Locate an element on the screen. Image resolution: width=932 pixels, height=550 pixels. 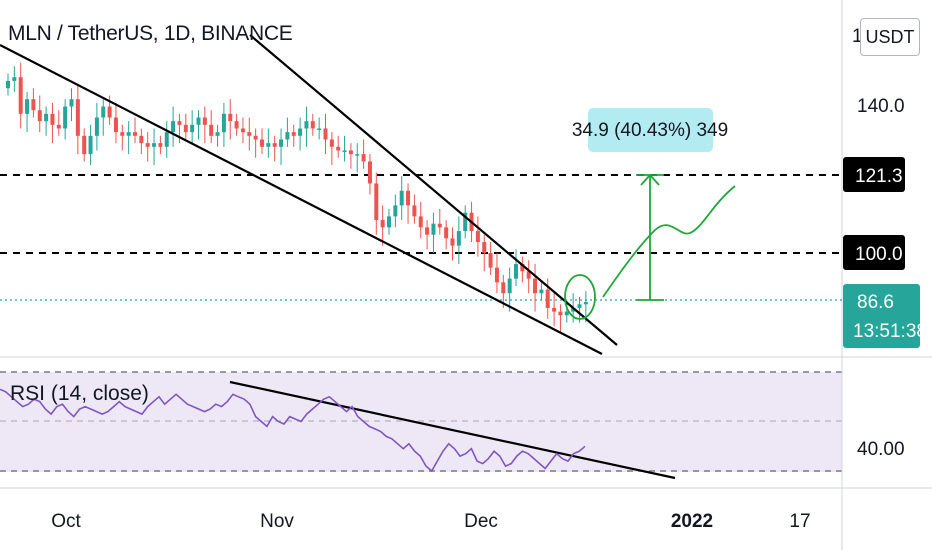
currency-unit-button: USDT is located at coordinates (890, 37).